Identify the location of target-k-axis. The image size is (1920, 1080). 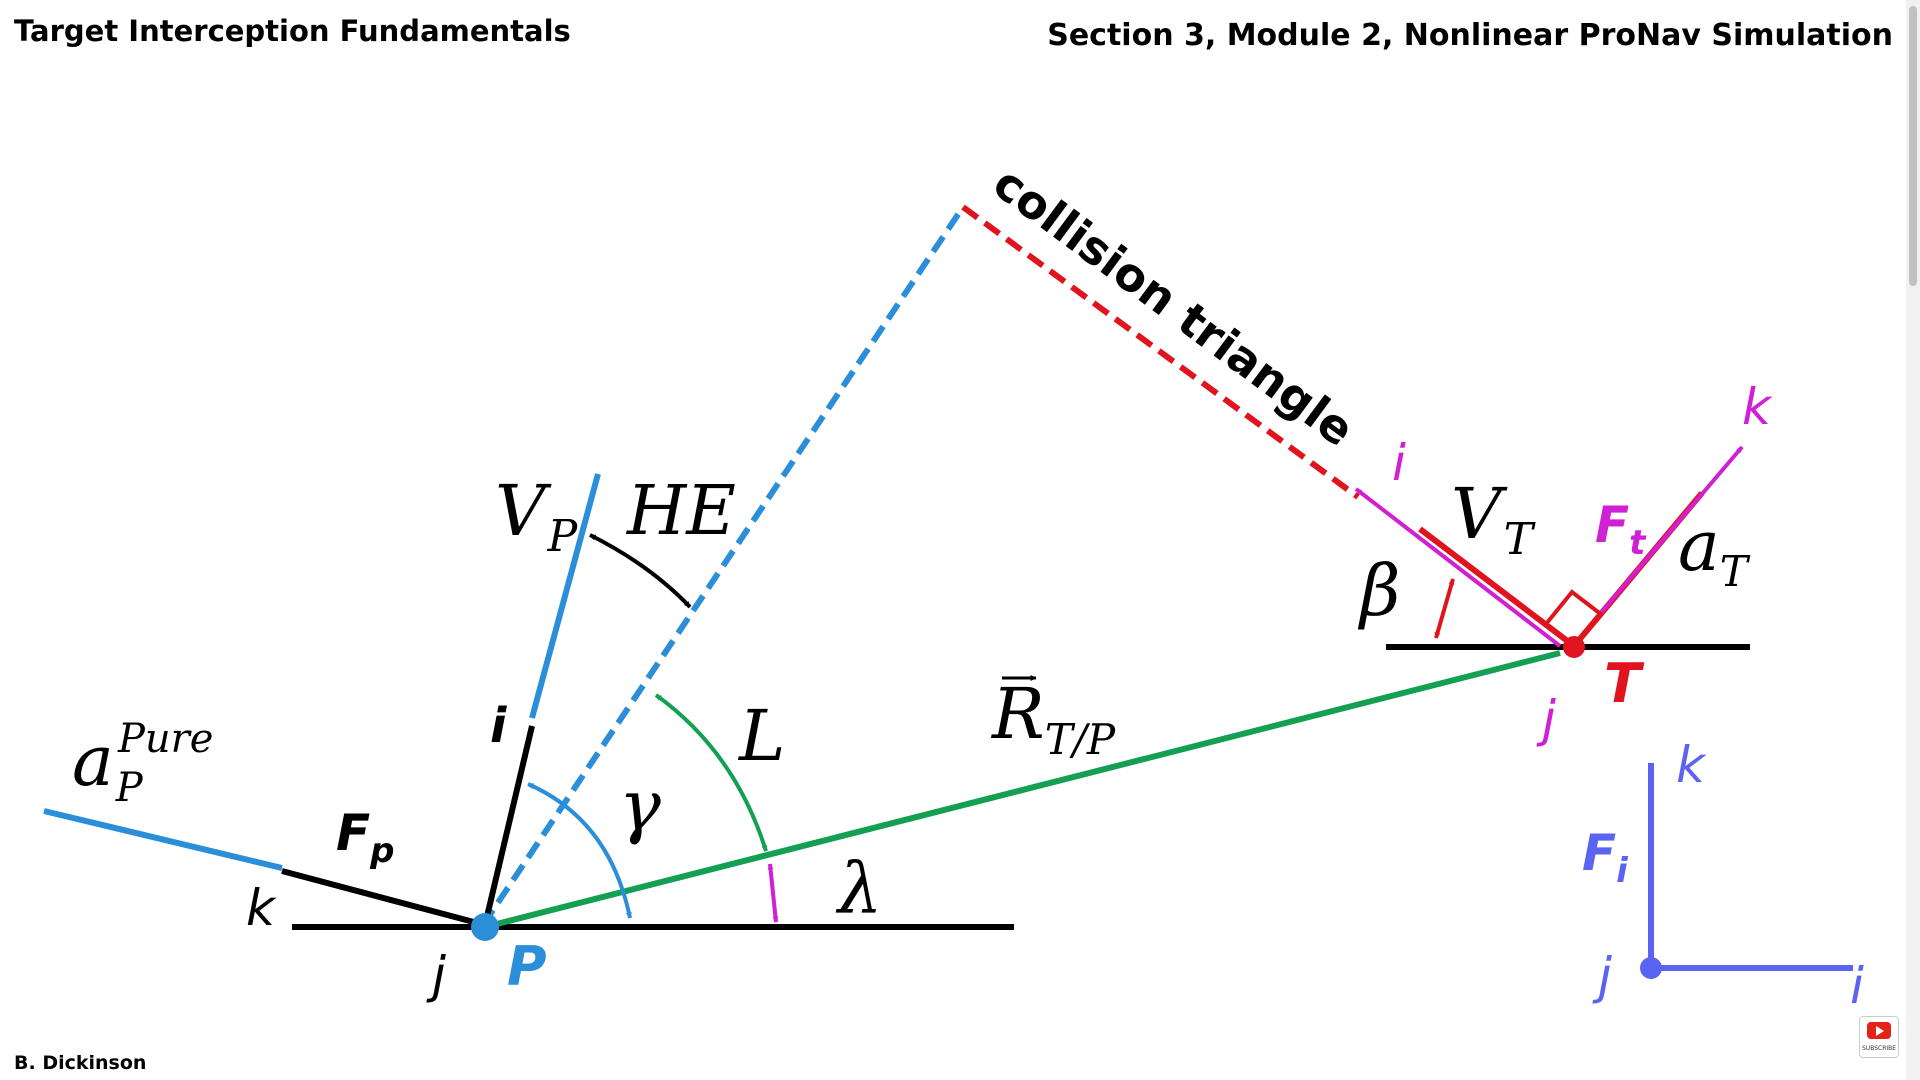
(1671, 530).